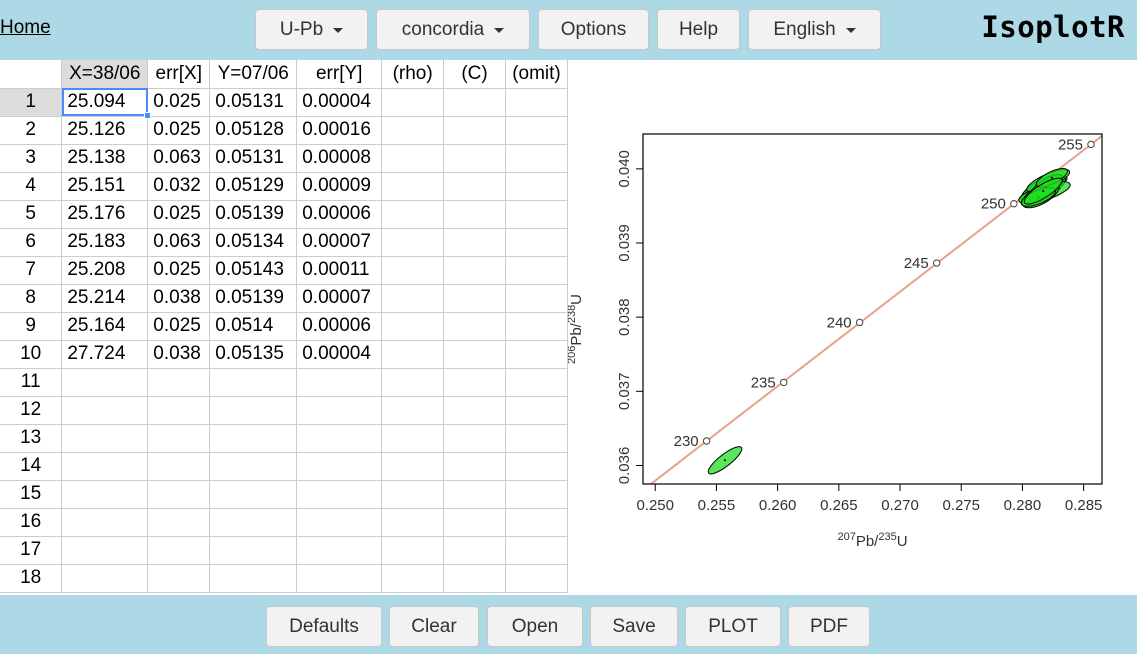  Describe the element at coordinates (31, 214) in the screenshot. I see `row-header: 5` at that location.